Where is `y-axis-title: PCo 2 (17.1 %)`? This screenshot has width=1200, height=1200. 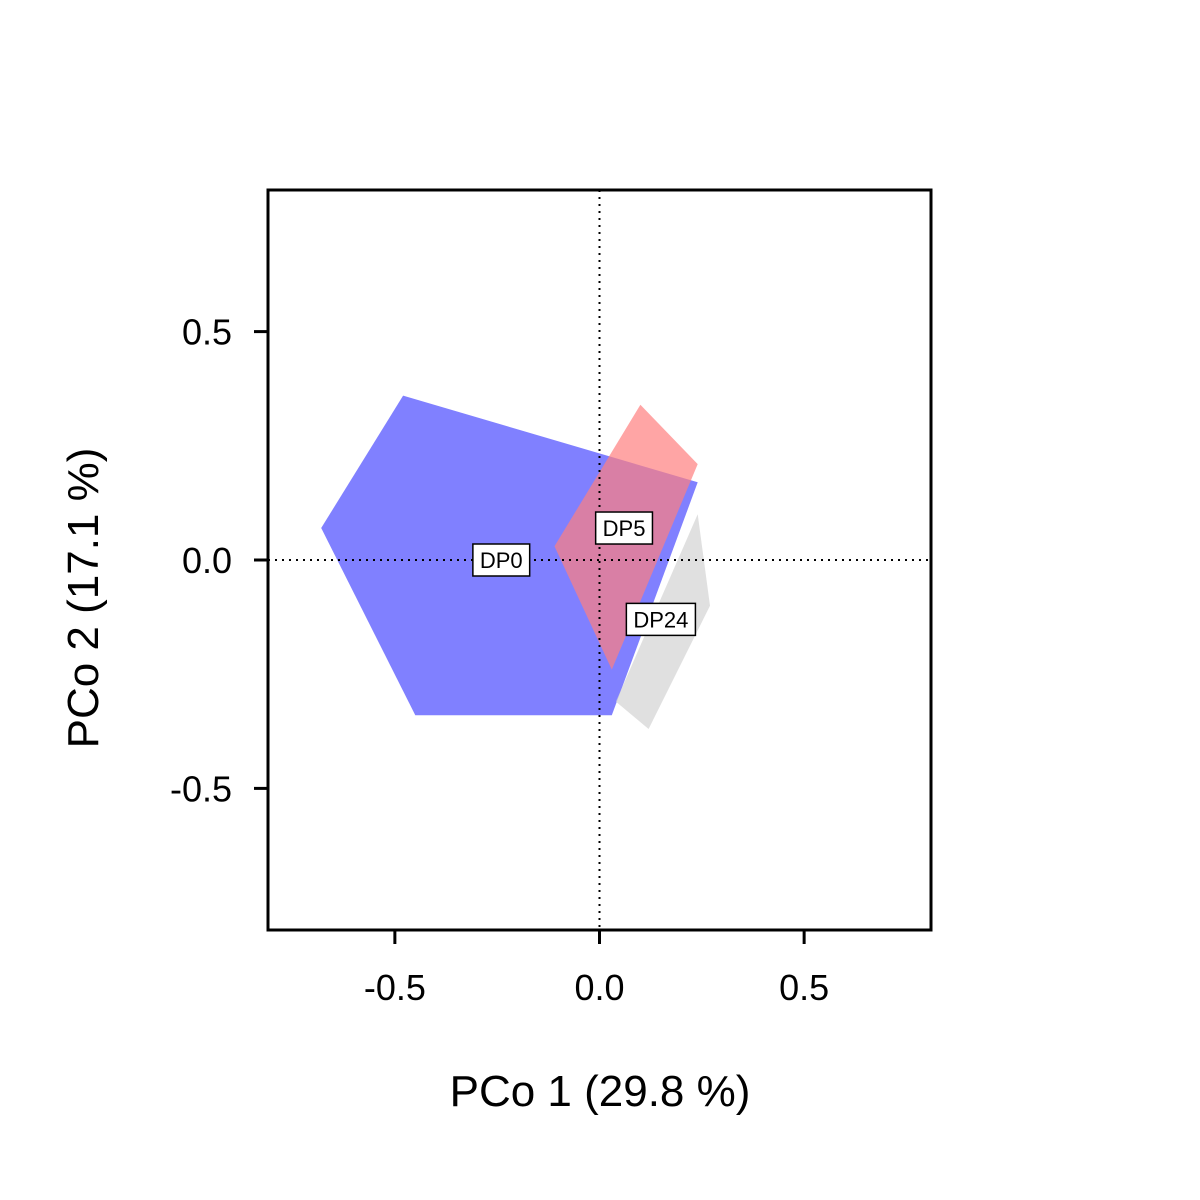 y-axis-title: PCo 2 (17.1 %) is located at coordinates (83, 598).